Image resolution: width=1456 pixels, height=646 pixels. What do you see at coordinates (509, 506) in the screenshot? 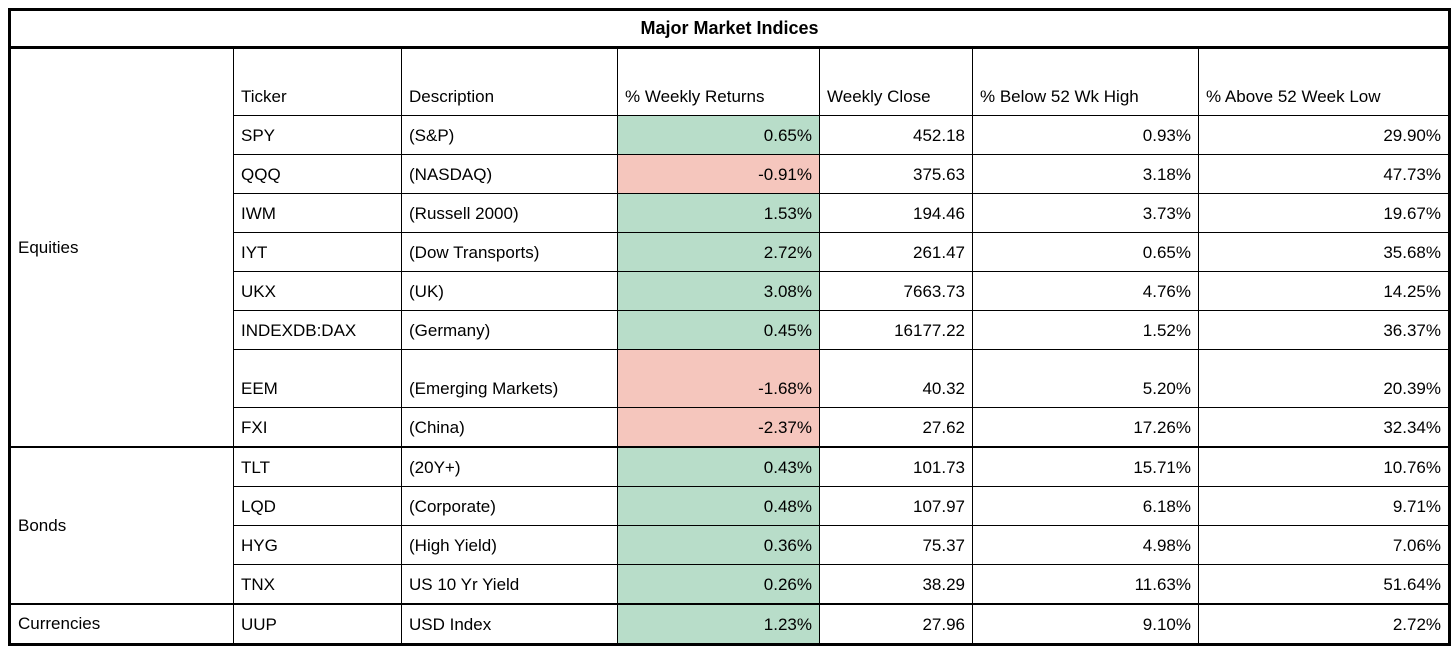
I see `description-cell: (Corporate)` at bounding box center [509, 506].